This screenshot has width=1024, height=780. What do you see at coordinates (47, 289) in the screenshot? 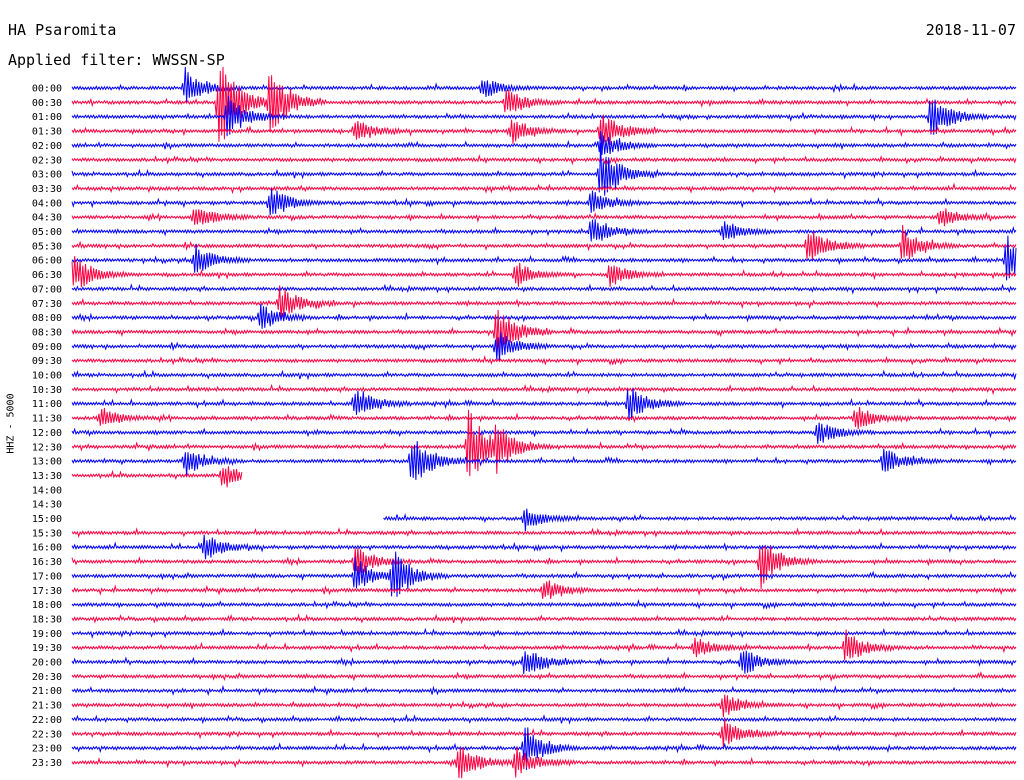
I see `row-time-label: 07:00` at bounding box center [47, 289].